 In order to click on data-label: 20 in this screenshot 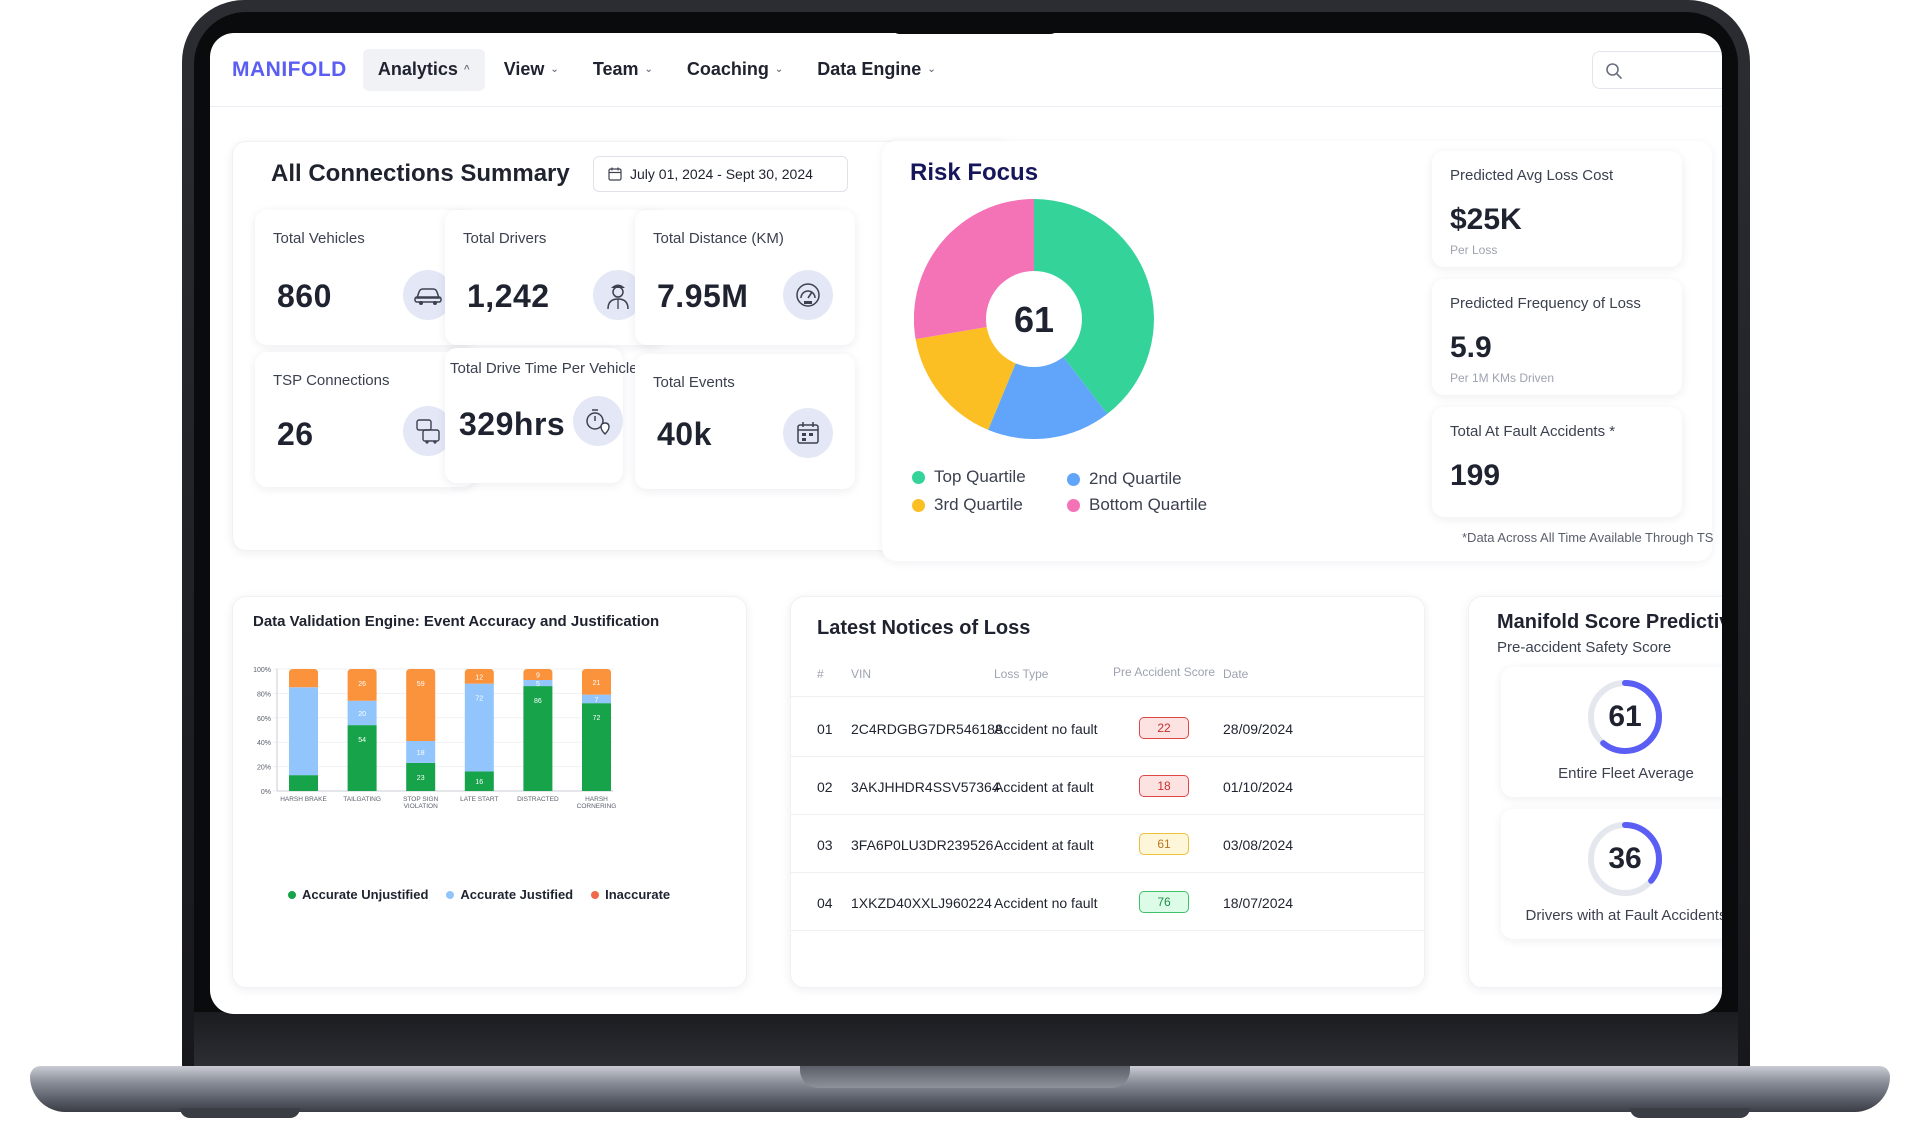, I will do `click(362, 714)`.